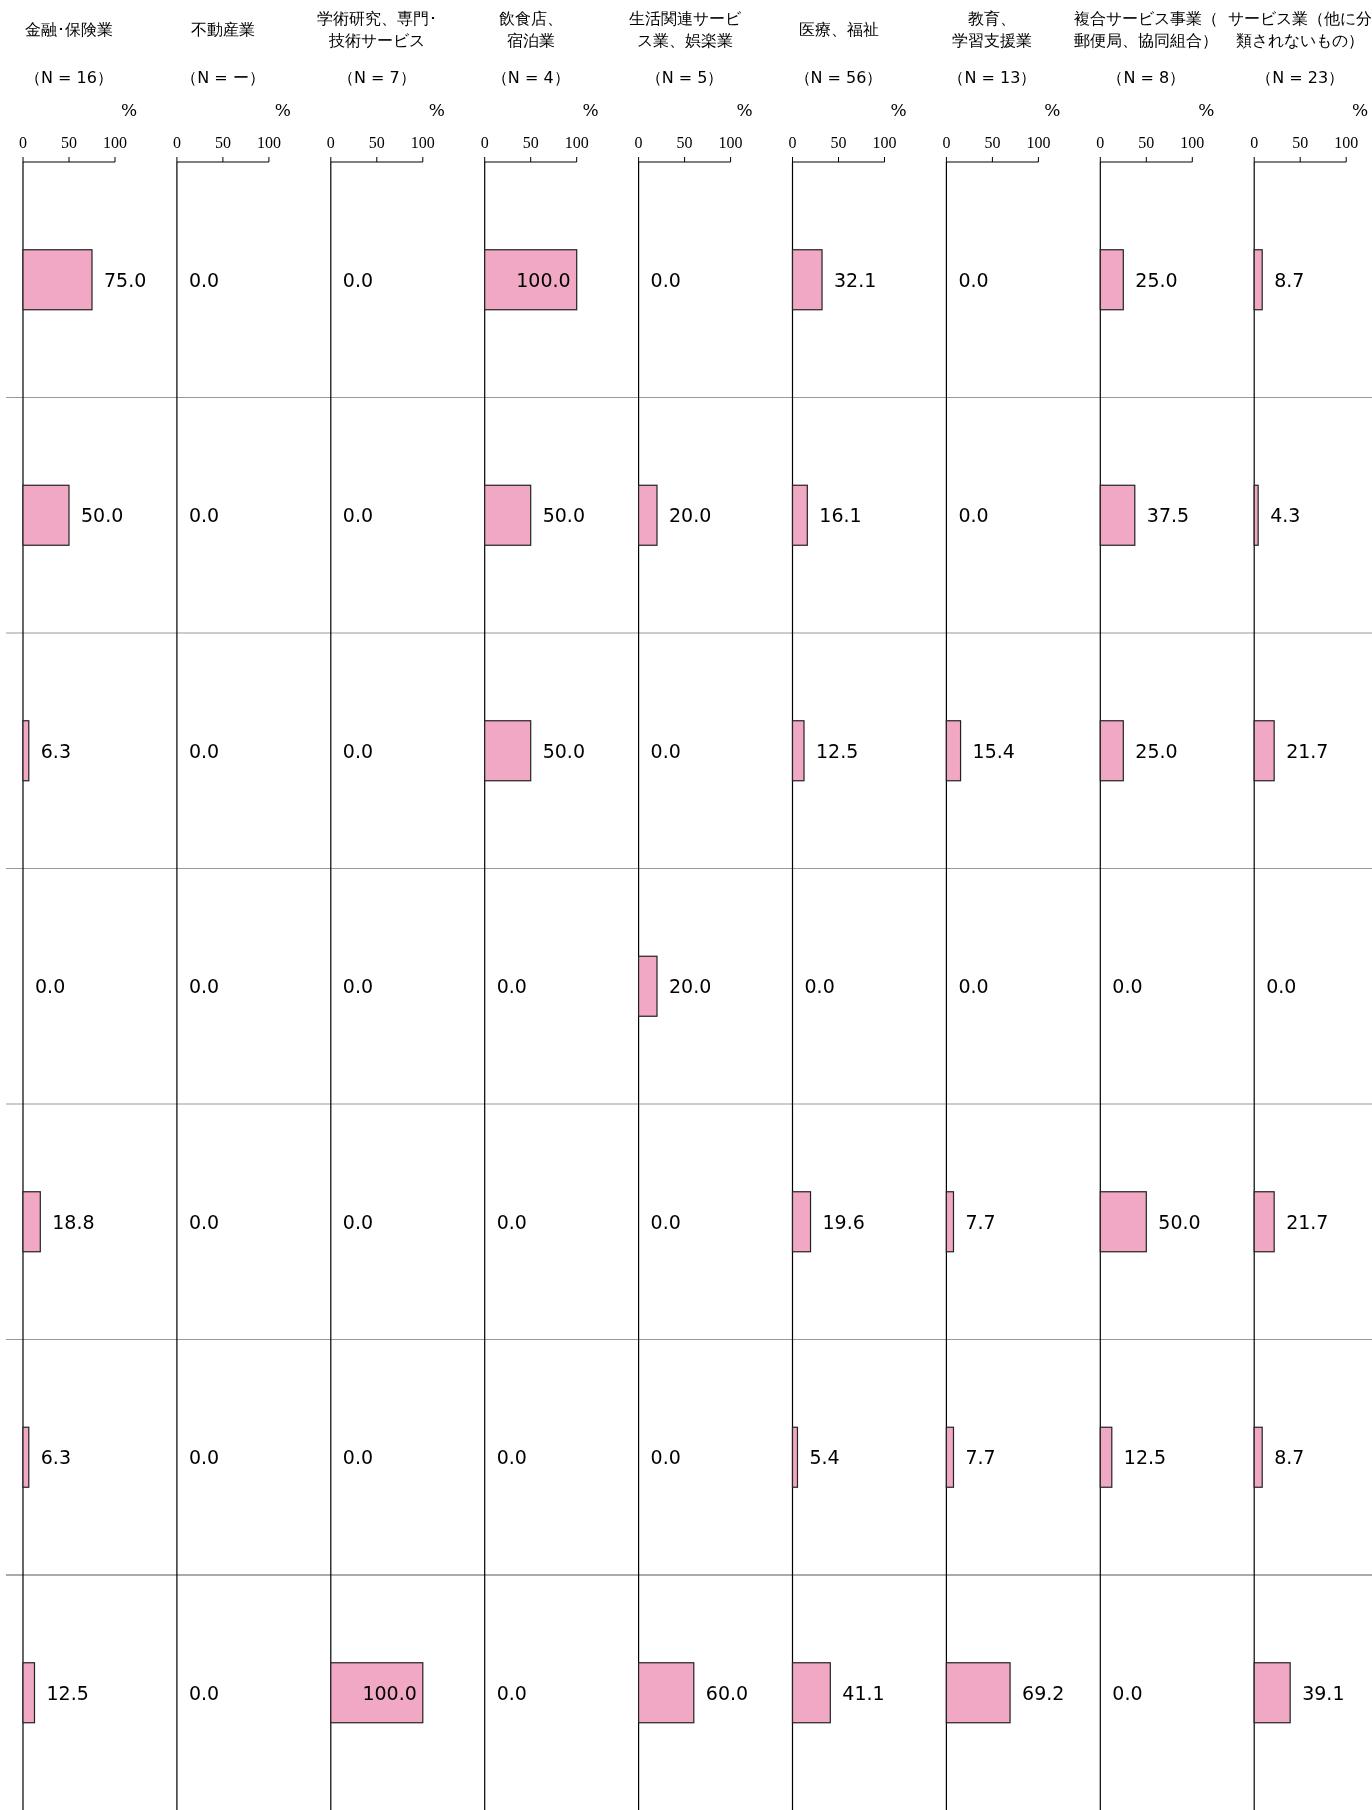  What do you see at coordinates (1300, 77) in the screenshot?
I see `chart-subtitle: （N = 23）` at bounding box center [1300, 77].